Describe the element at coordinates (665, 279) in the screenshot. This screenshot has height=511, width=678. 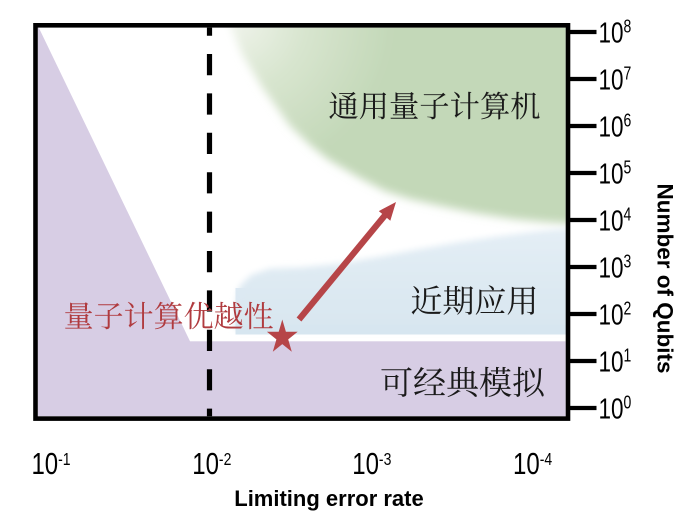
I see `svg-text: Number of Qubits` at that location.